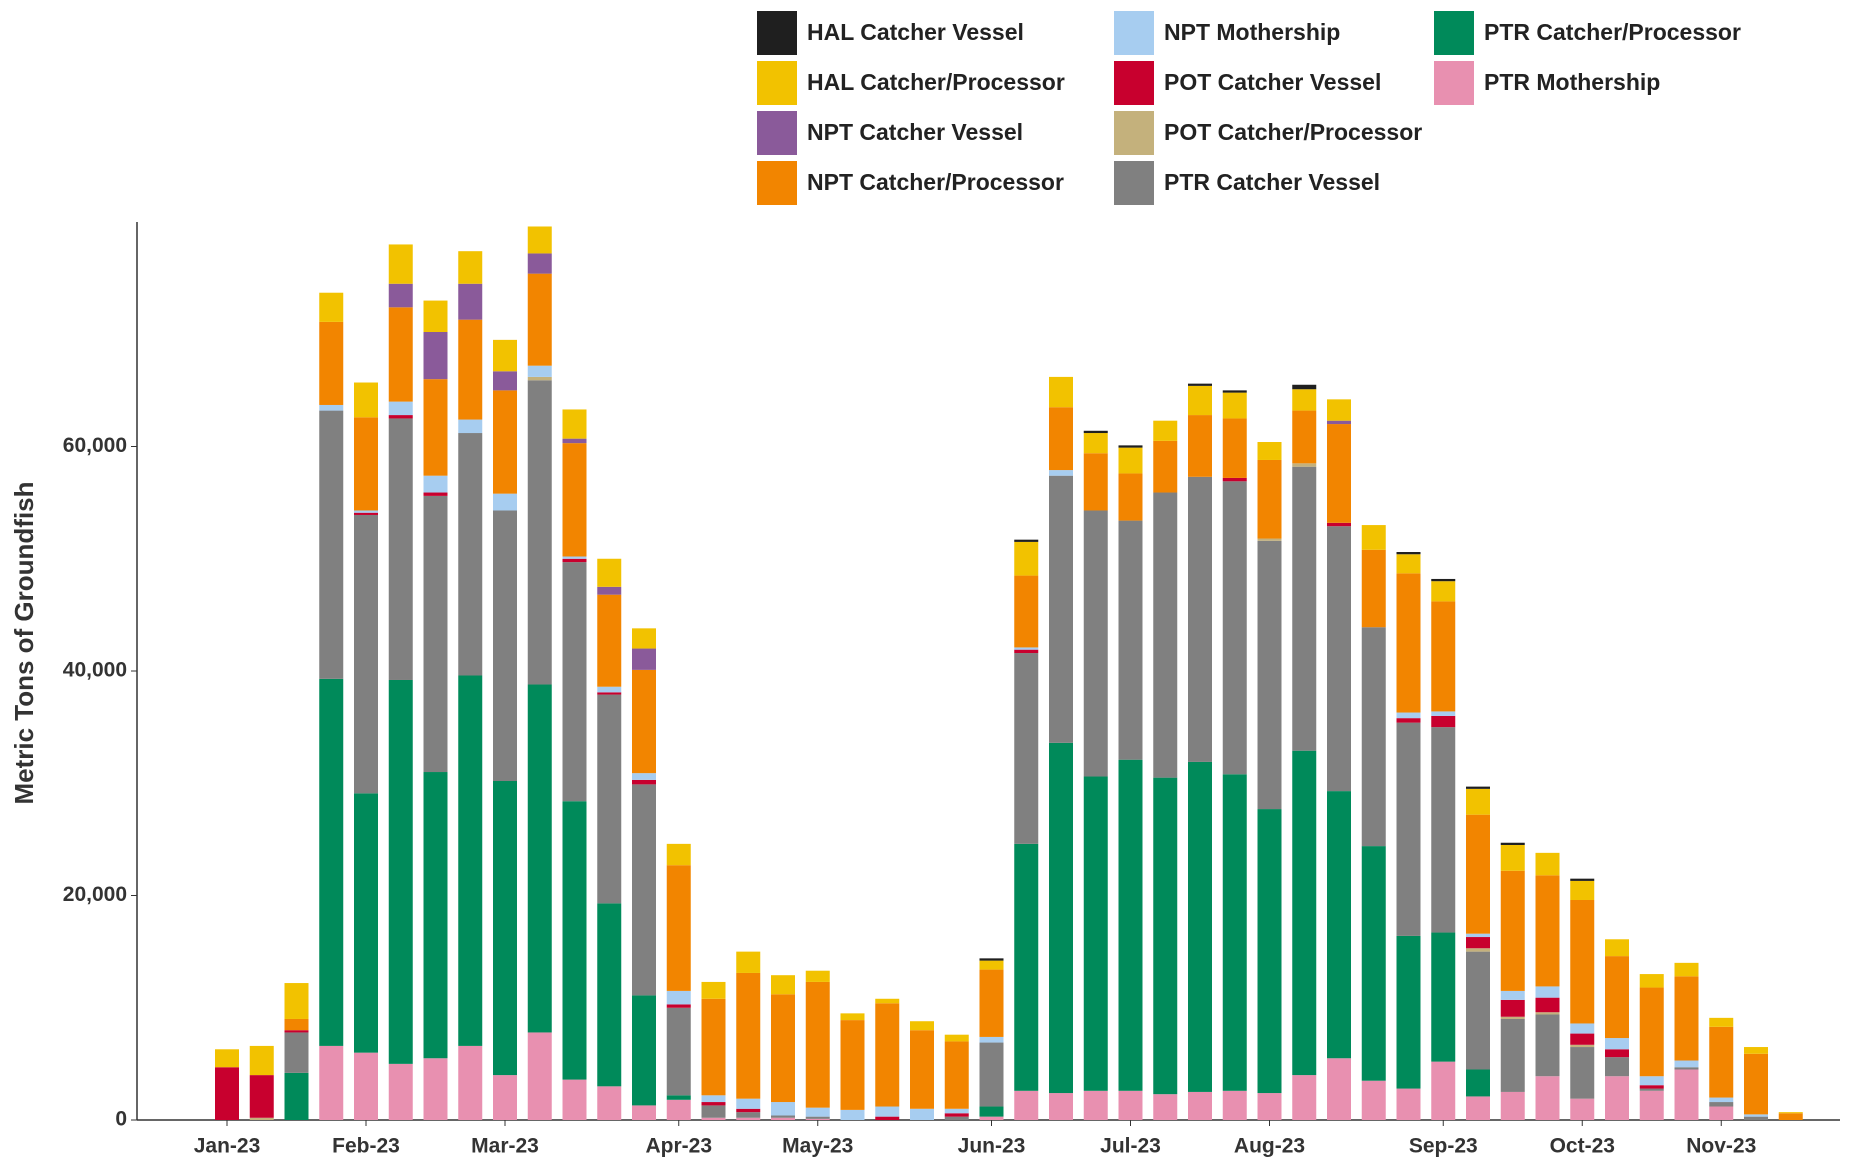 Image resolution: width=1865 pixels, height=1167 pixels. What do you see at coordinates (935, 182) in the screenshot?
I see `legend-label: NPT Catcher/Processor` at bounding box center [935, 182].